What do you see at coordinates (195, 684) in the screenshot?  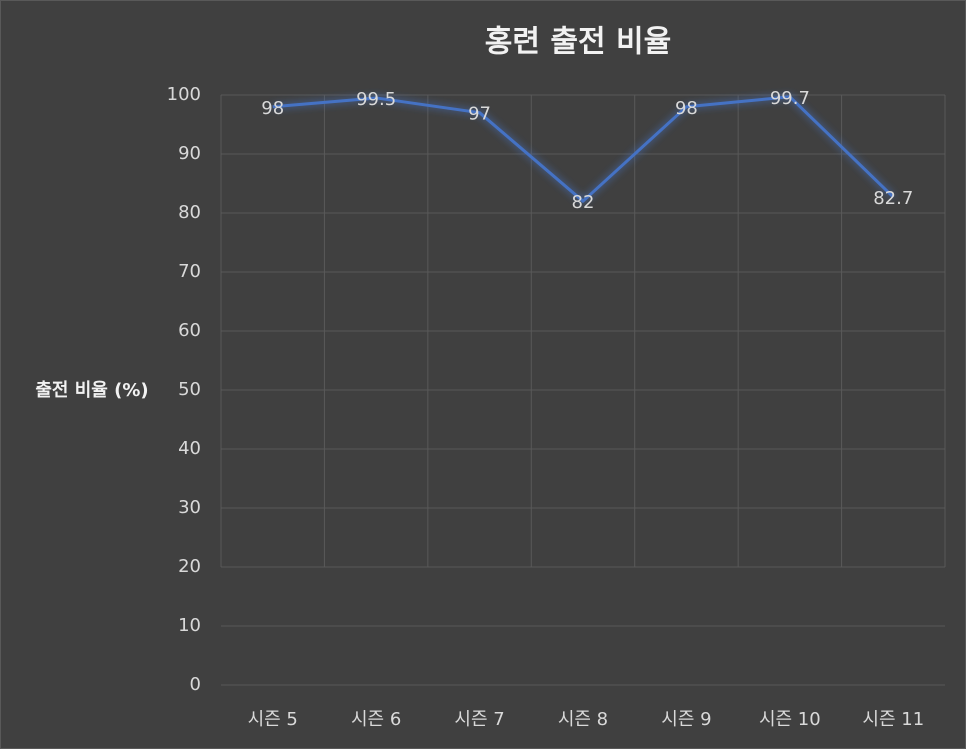 I see `y-tick-label: 0` at bounding box center [195, 684].